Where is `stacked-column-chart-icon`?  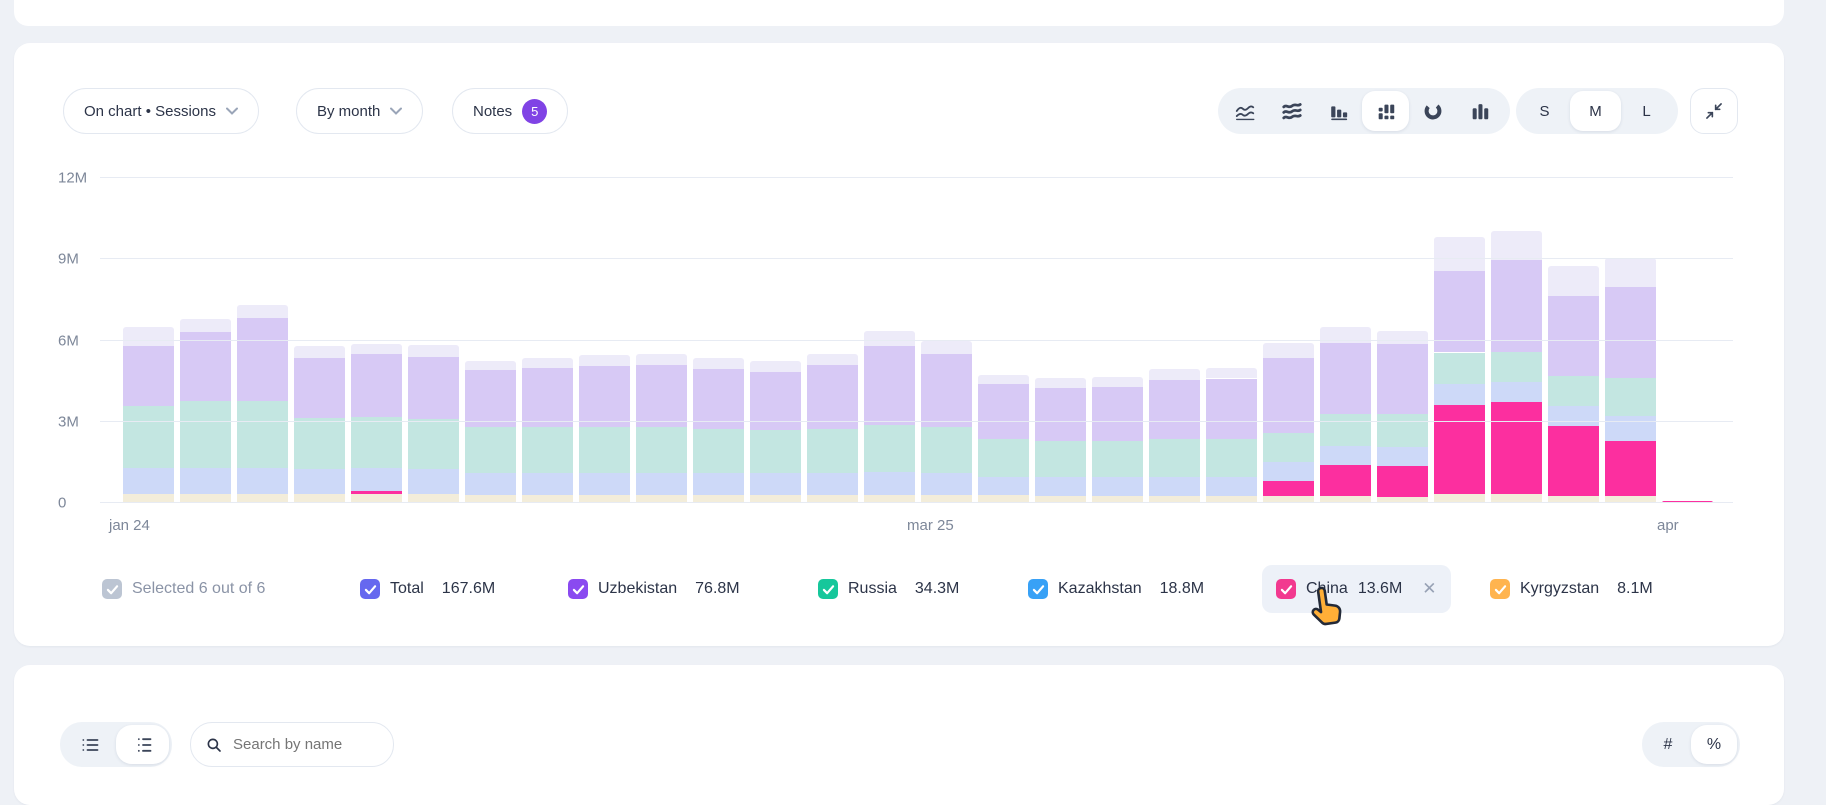
stacked-column-chart-icon is located at coordinates (1385, 111).